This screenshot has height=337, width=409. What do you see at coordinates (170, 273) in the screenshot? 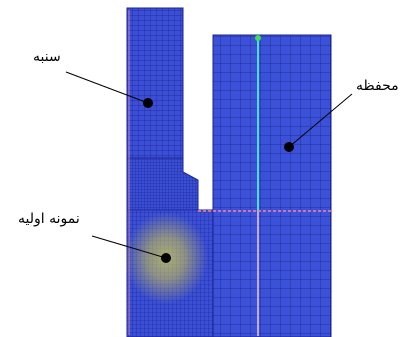
I see `sample-mesh-overlay` at bounding box center [170, 273].